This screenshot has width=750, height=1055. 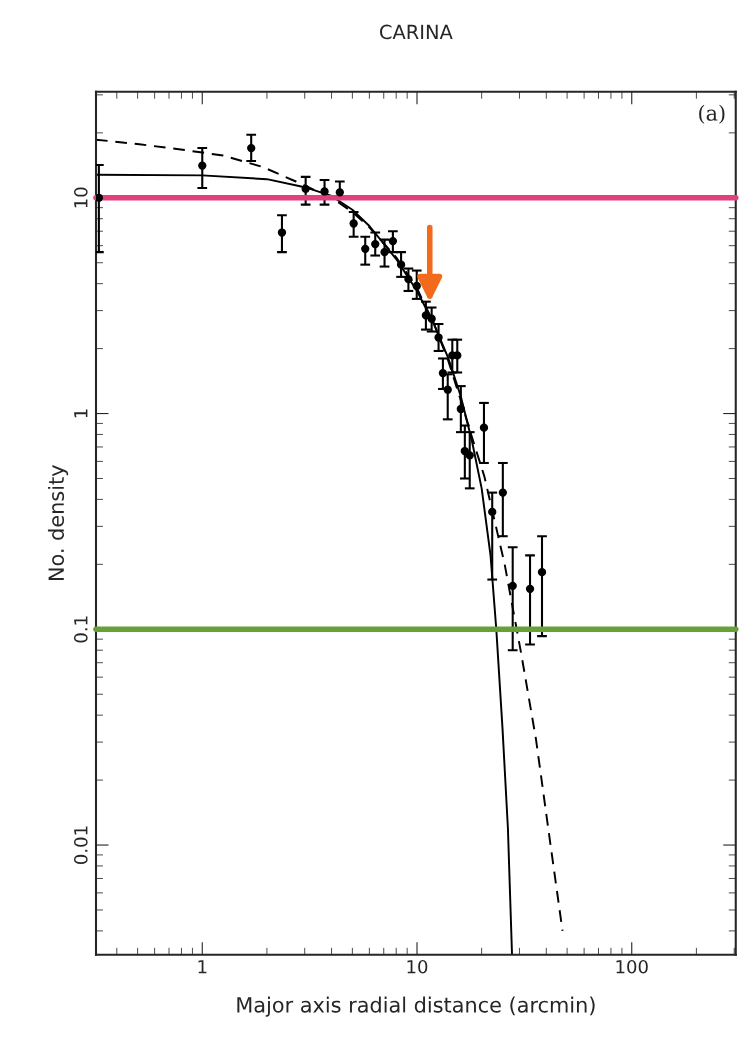 What do you see at coordinates (416, 1006) in the screenshot?
I see `x-axis-title: Major axis radial distance (arcmin)` at bounding box center [416, 1006].